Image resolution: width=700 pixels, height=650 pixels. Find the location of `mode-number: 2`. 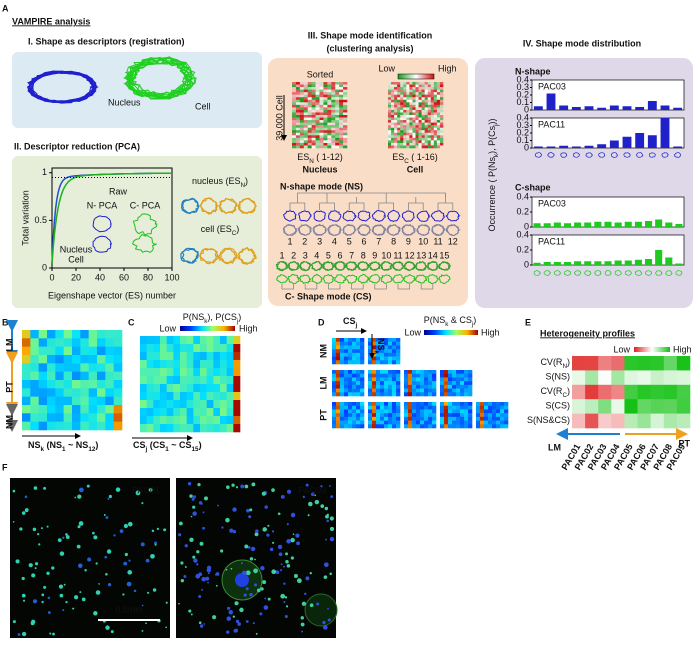

mode-number: 2 is located at coordinates (304, 241).